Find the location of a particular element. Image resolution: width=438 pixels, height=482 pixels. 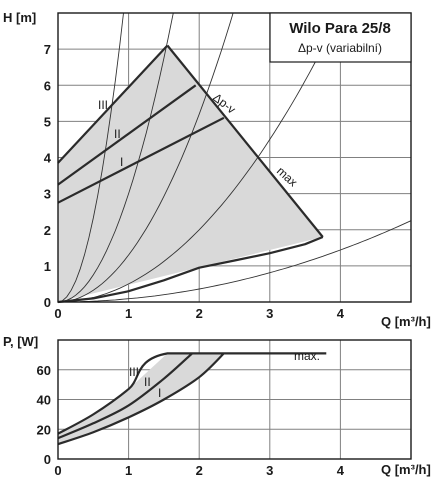

bottom-y-tick-1: 20 is located at coordinates (44, 429).